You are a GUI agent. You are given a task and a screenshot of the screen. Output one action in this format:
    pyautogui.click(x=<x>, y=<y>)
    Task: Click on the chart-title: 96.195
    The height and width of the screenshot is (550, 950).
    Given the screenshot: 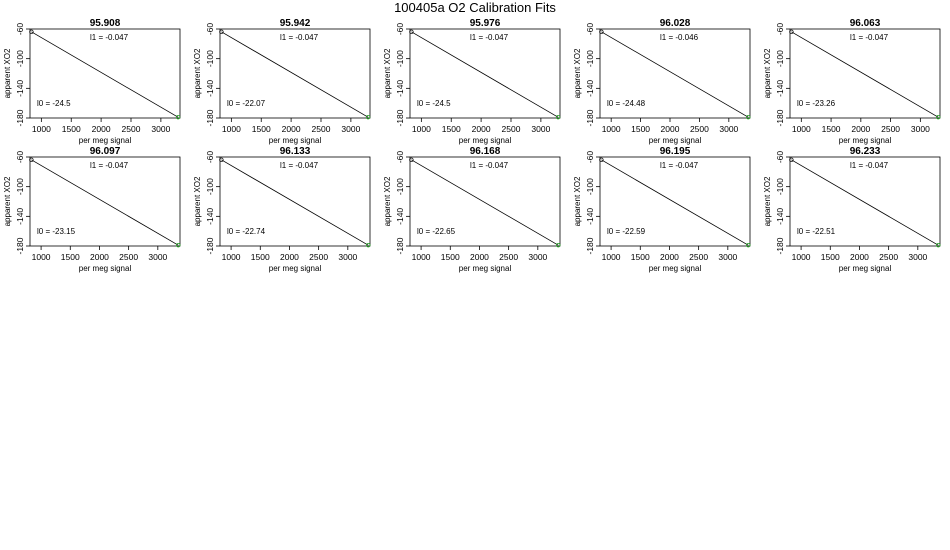 What is the action you would take?
    pyautogui.click(x=675, y=151)
    